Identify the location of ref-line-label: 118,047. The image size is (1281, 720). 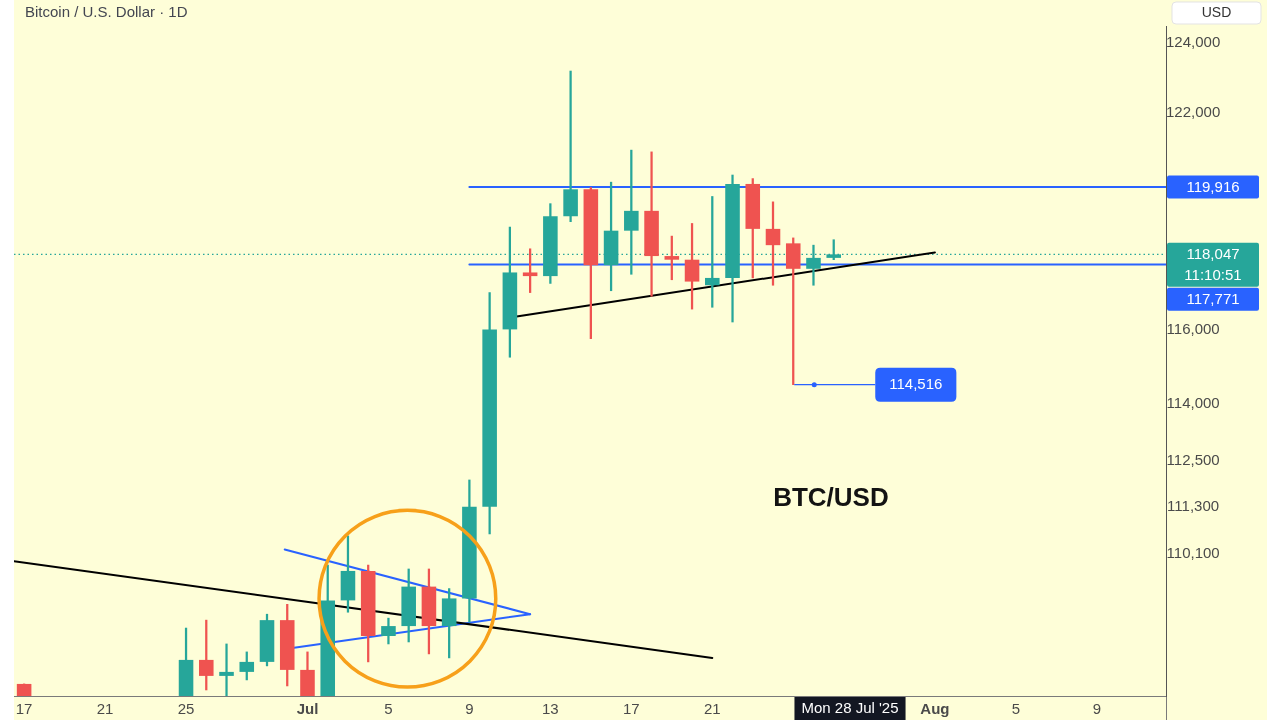
(1213, 253).